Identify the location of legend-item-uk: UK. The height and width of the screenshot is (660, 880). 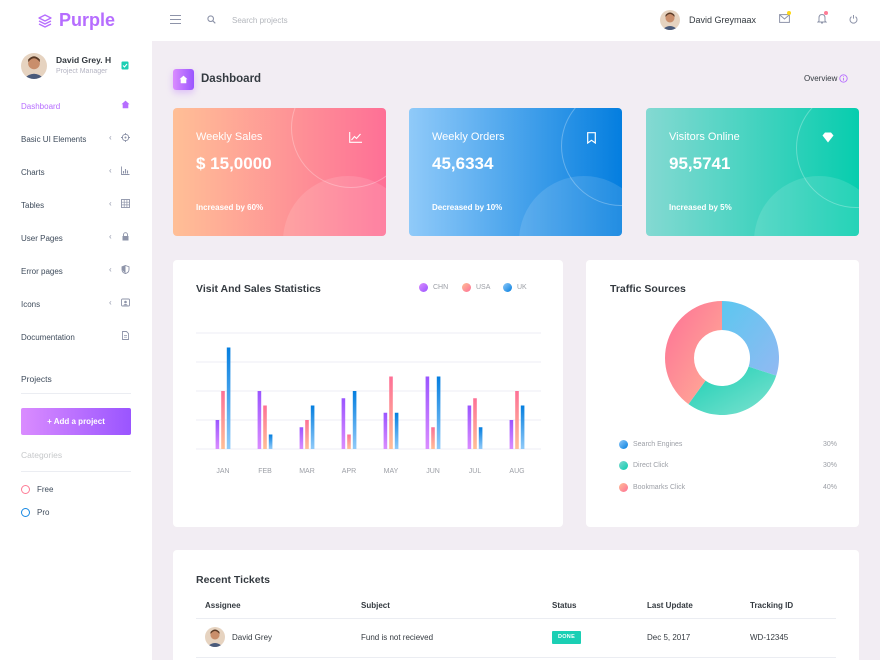
(515, 287).